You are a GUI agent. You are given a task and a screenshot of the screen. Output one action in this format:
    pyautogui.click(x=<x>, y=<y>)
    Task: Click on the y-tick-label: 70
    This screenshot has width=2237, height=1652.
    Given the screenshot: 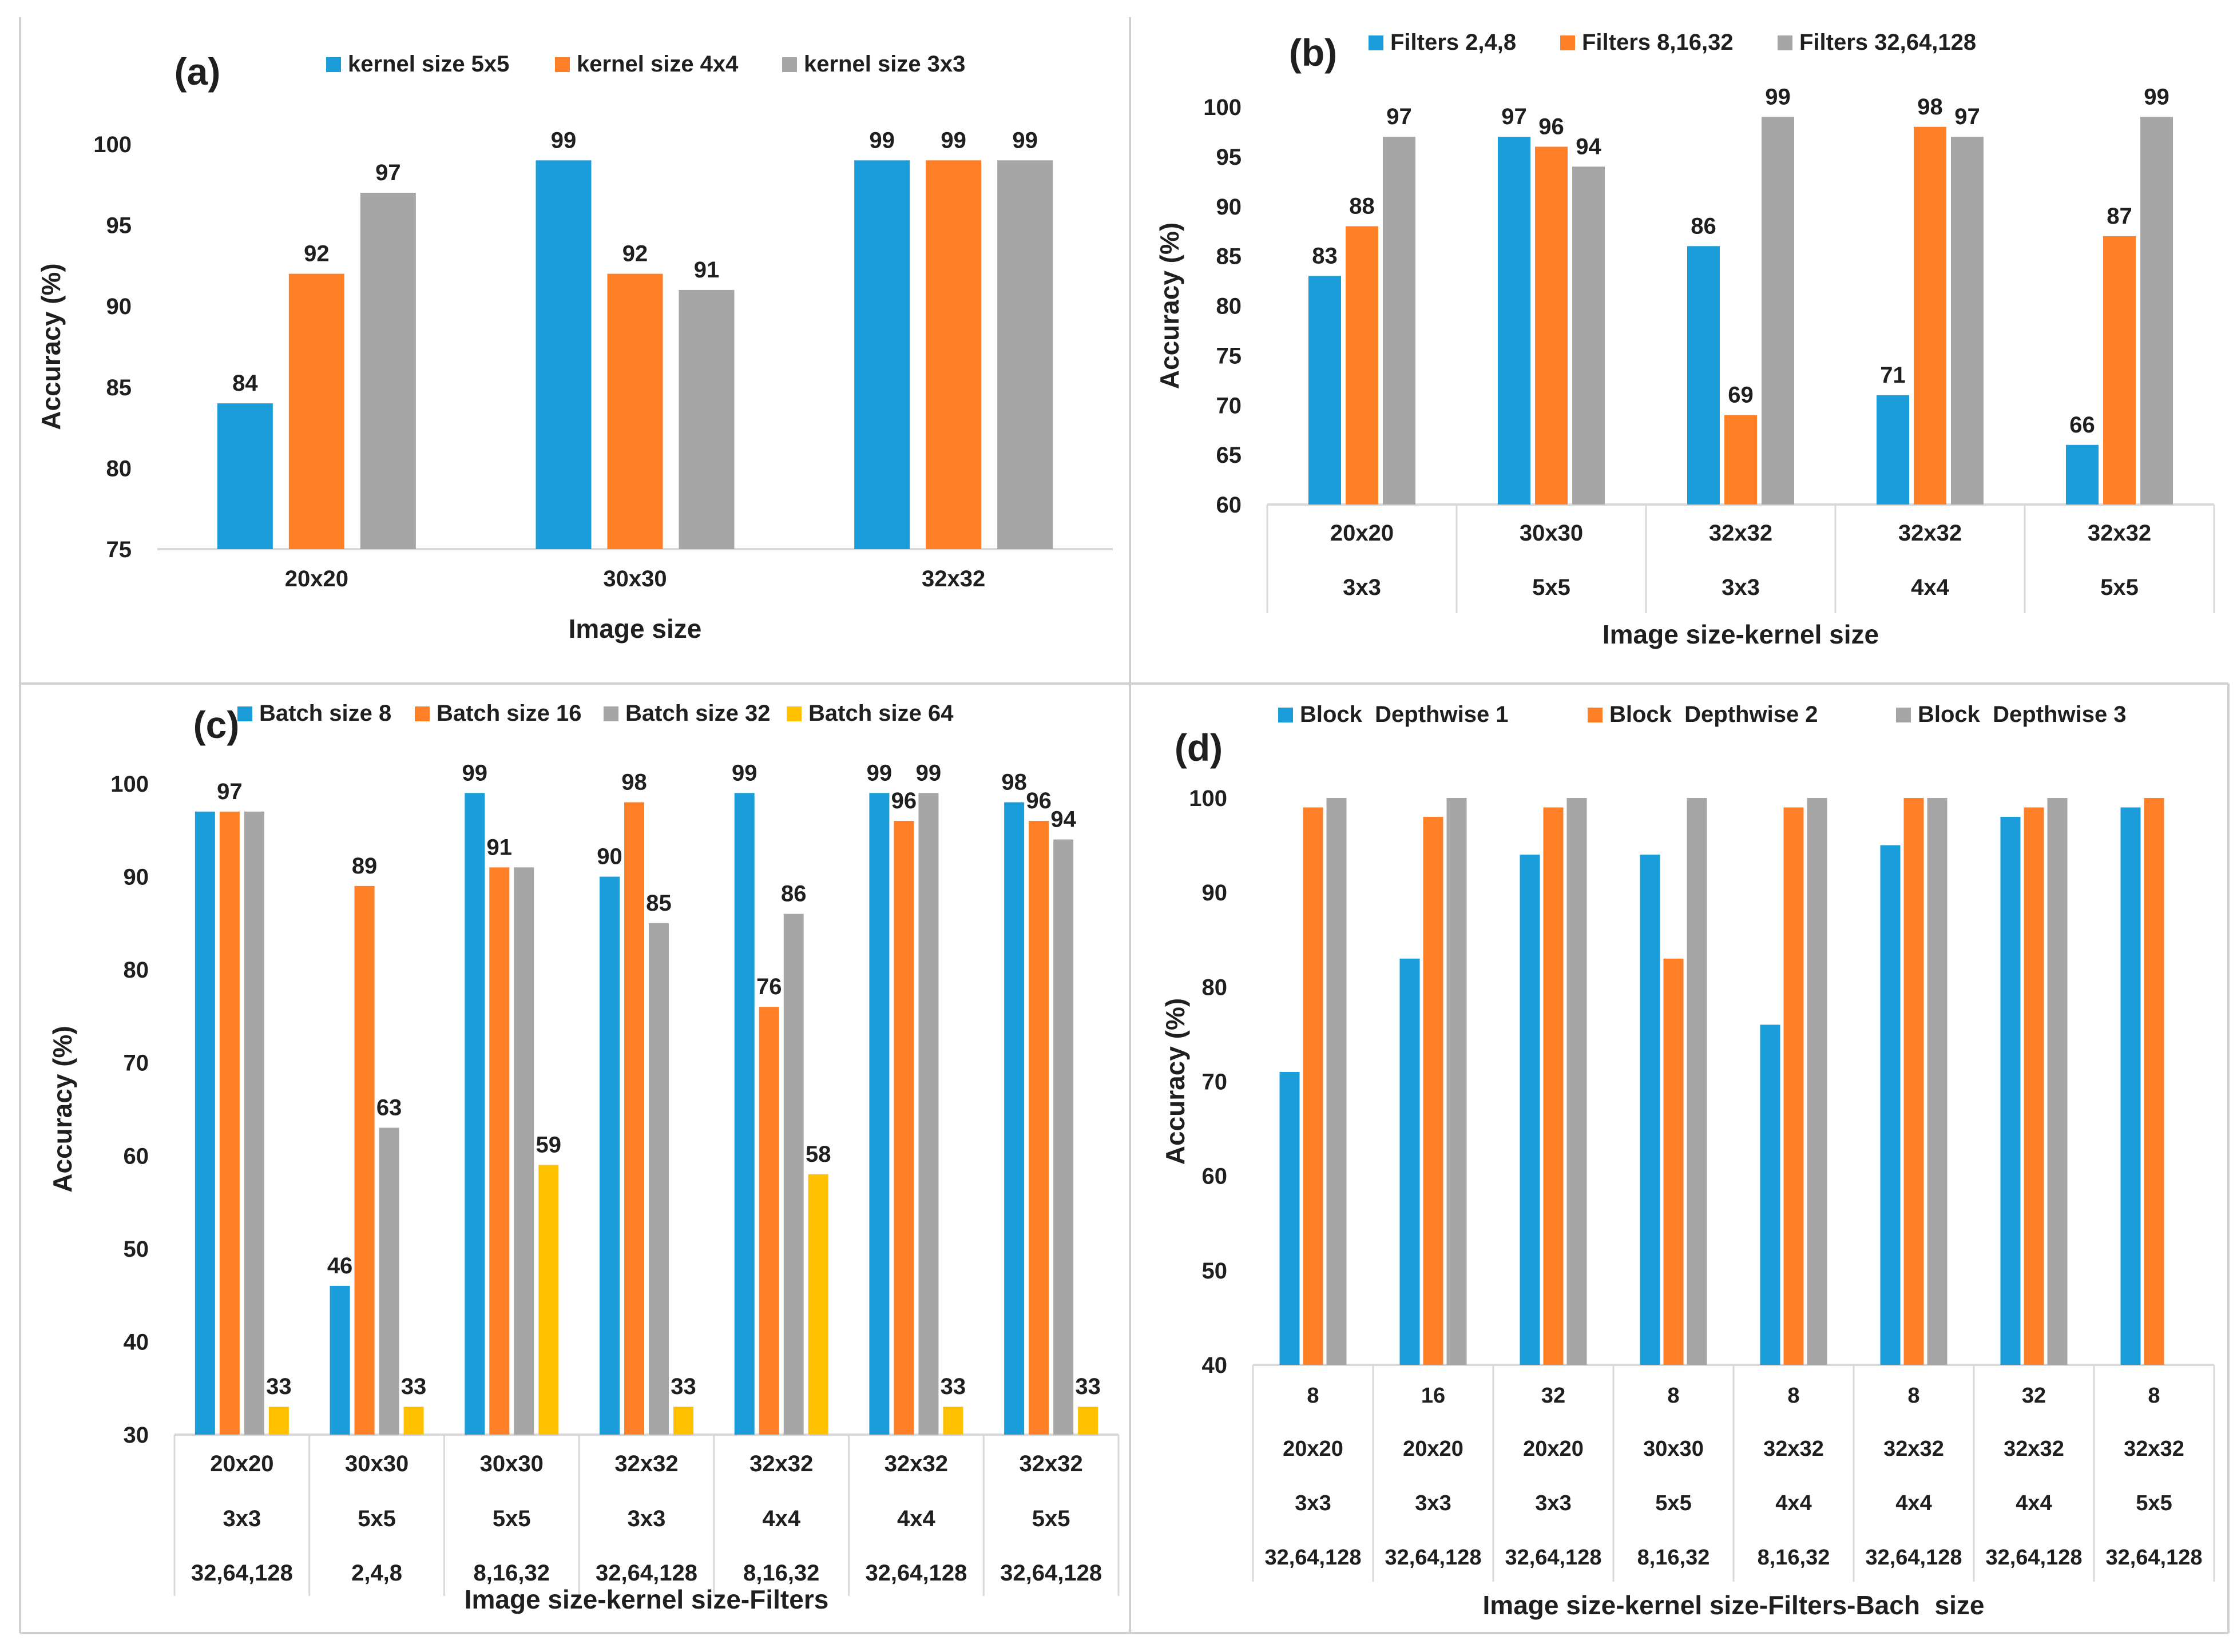 What is the action you would take?
    pyautogui.click(x=136, y=1063)
    